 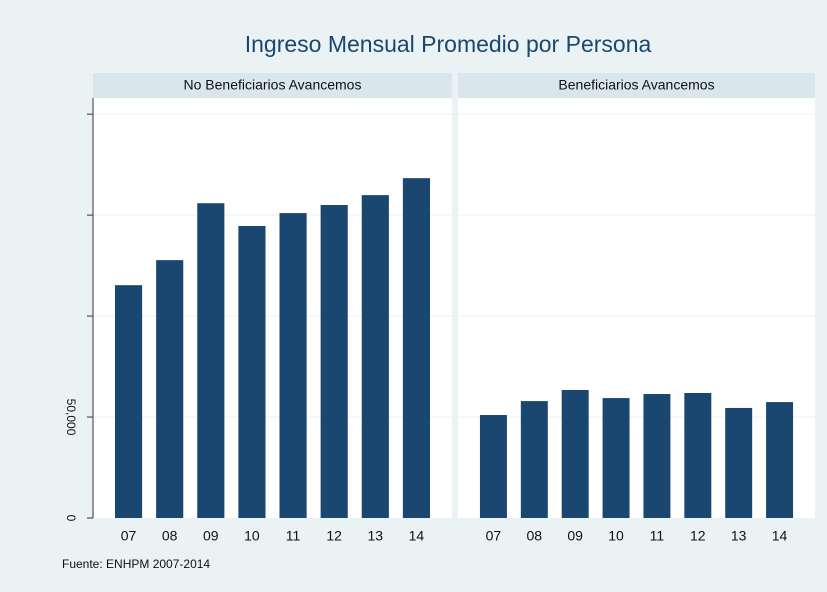 What do you see at coordinates (71, 417) in the screenshot?
I see `y-tick-label: 50,000` at bounding box center [71, 417].